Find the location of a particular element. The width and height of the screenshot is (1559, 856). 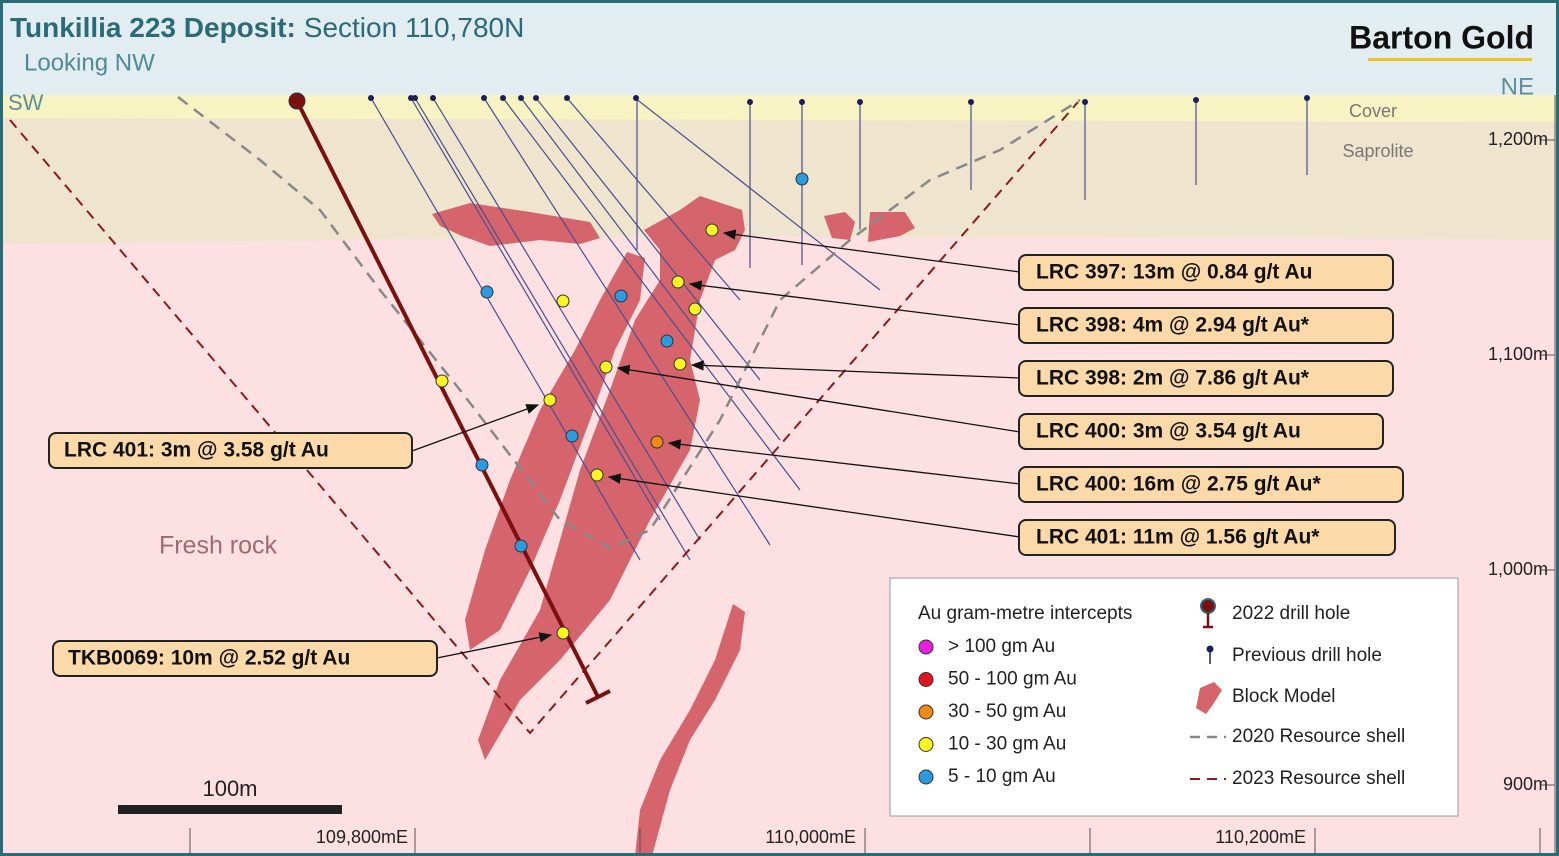

layer-label: Saprolite is located at coordinates (1377, 151).